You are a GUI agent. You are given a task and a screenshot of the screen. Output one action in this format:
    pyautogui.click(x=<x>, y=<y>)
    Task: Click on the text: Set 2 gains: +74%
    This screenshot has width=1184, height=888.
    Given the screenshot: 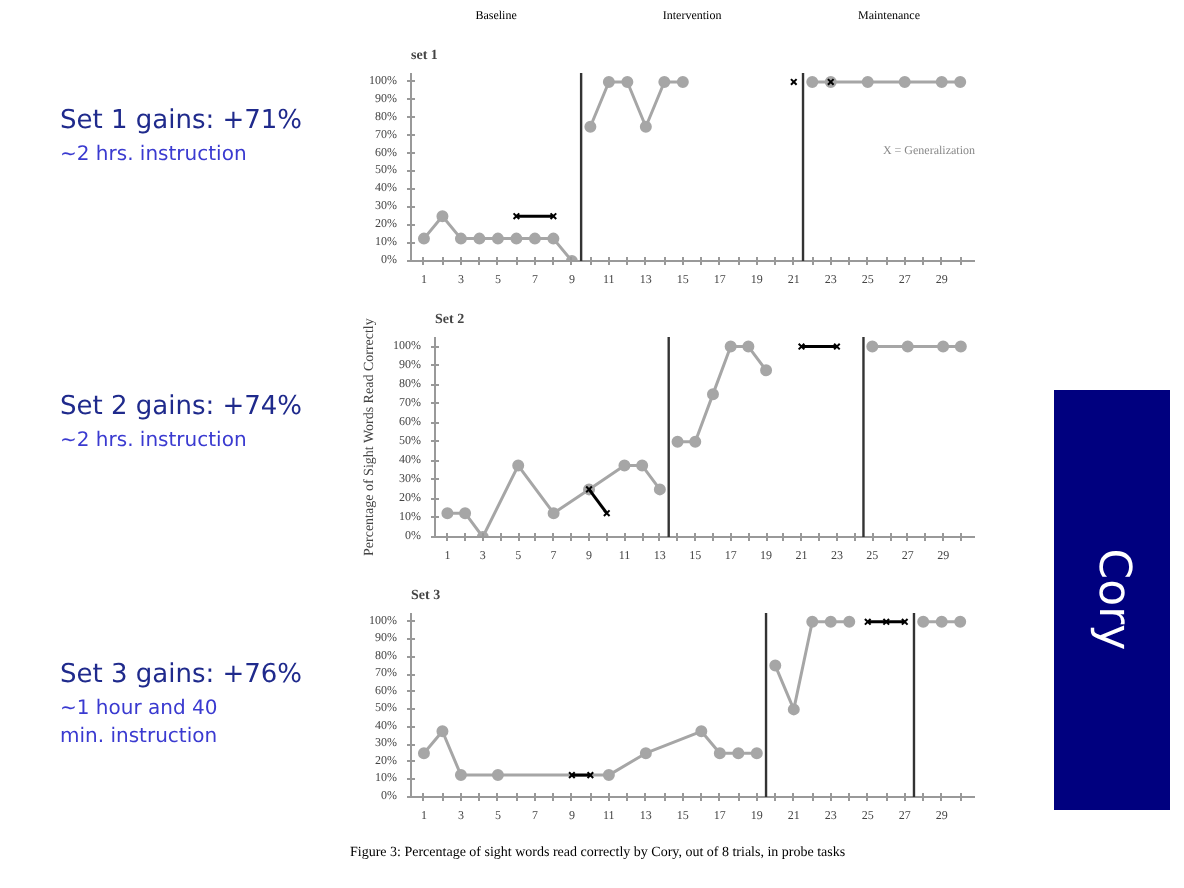 What is the action you would take?
    pyautogui.click(x=181, y=408)
    